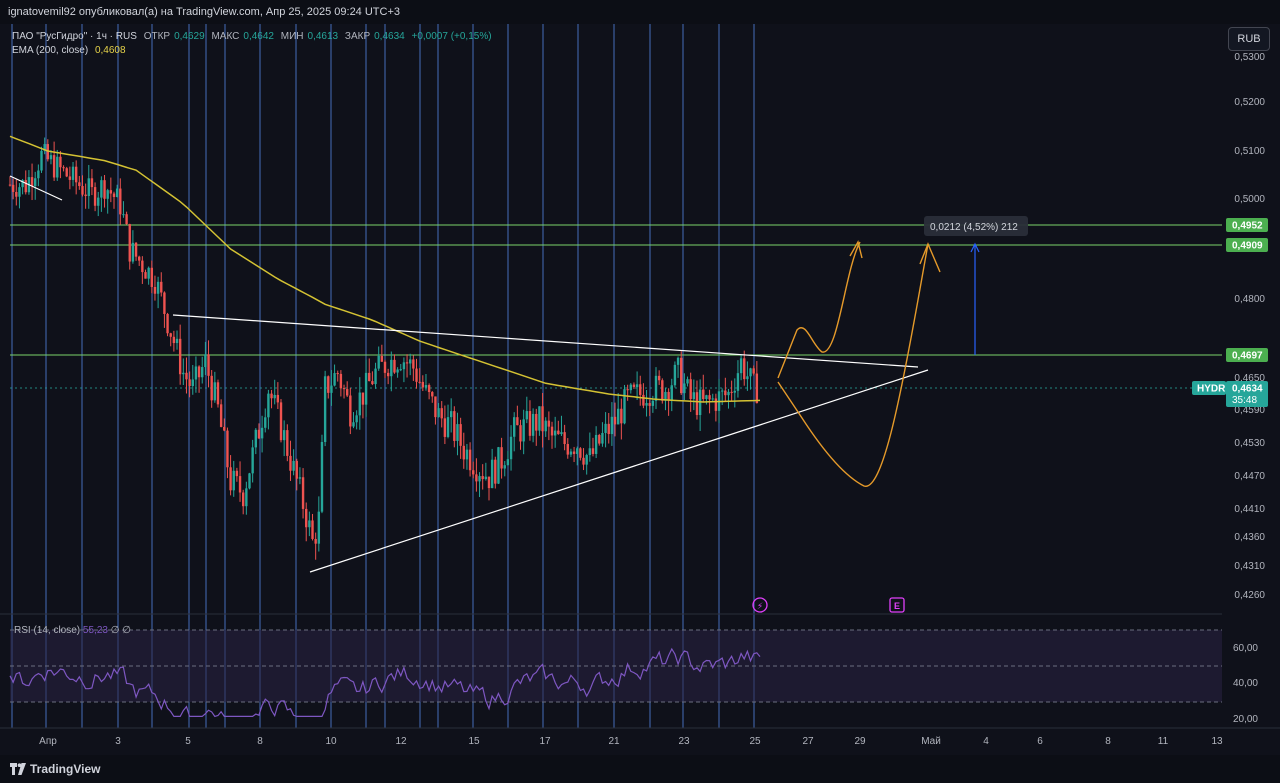 The height and width of the screenshot is (783, 1280). I want to click on earnings-event-icon, so click(897, 605).